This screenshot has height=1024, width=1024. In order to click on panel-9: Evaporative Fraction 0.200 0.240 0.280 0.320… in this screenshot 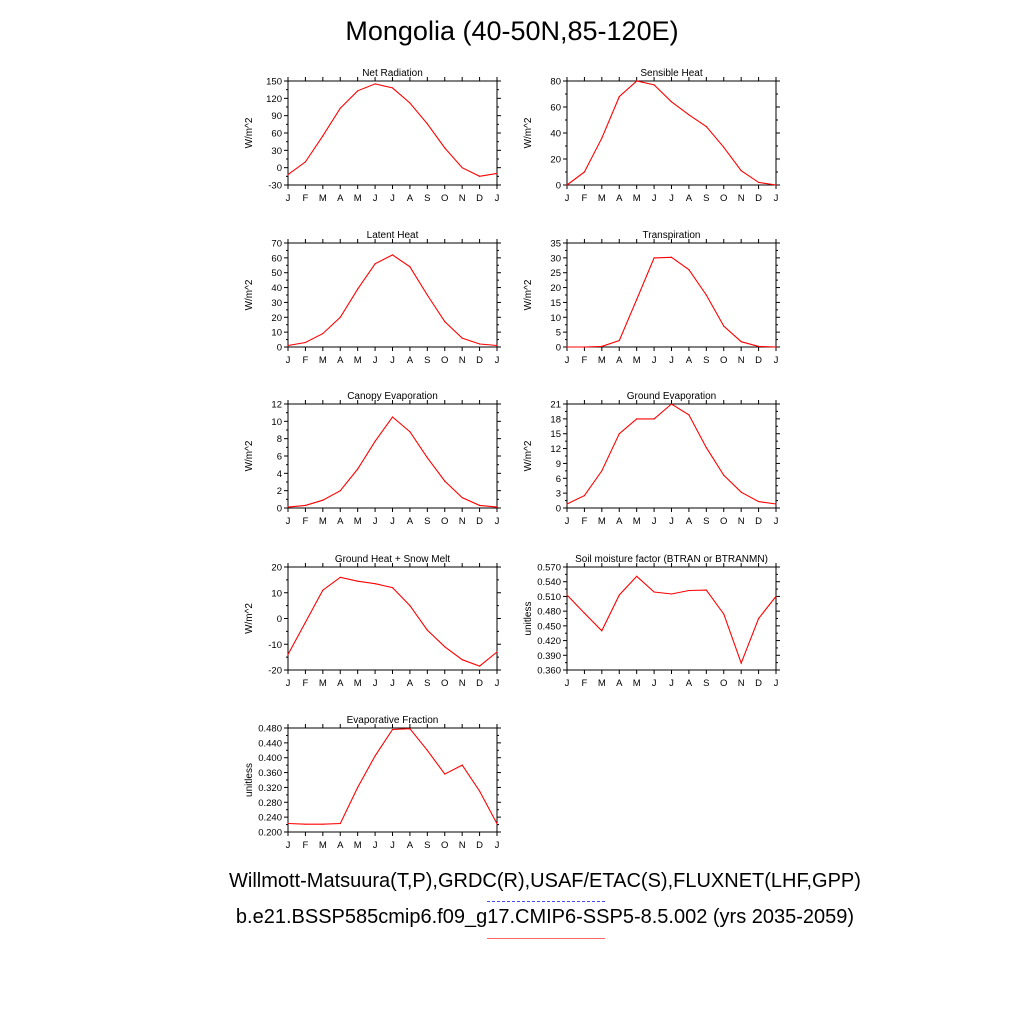, I will do `click(372, 783)`.